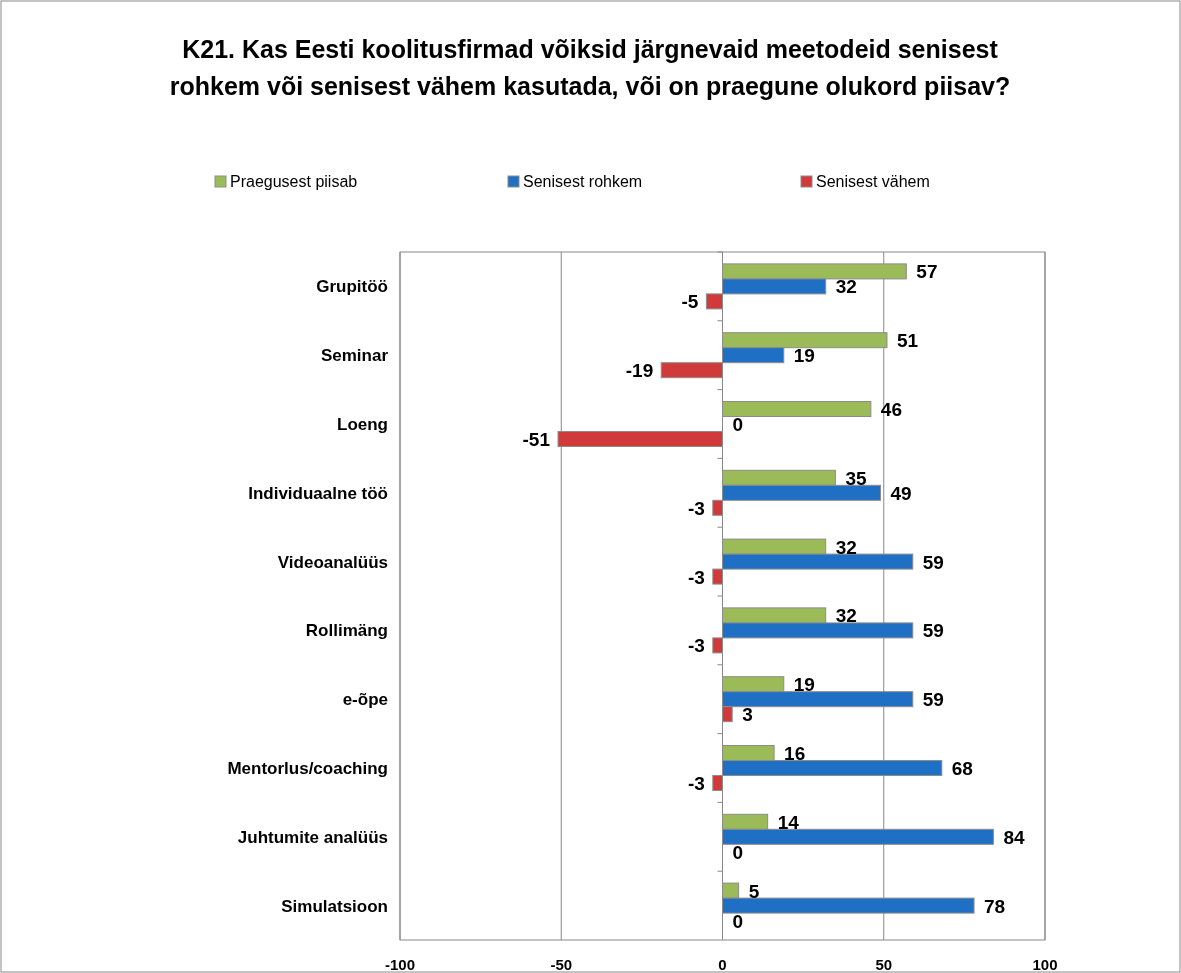 The height and width of the screenshot is (973, 1181). What do you see at coordinates (312, 837) in the screenshot?
I see `y-tick-label: Juhtumite analüüs` at bounding box center [312, 837].